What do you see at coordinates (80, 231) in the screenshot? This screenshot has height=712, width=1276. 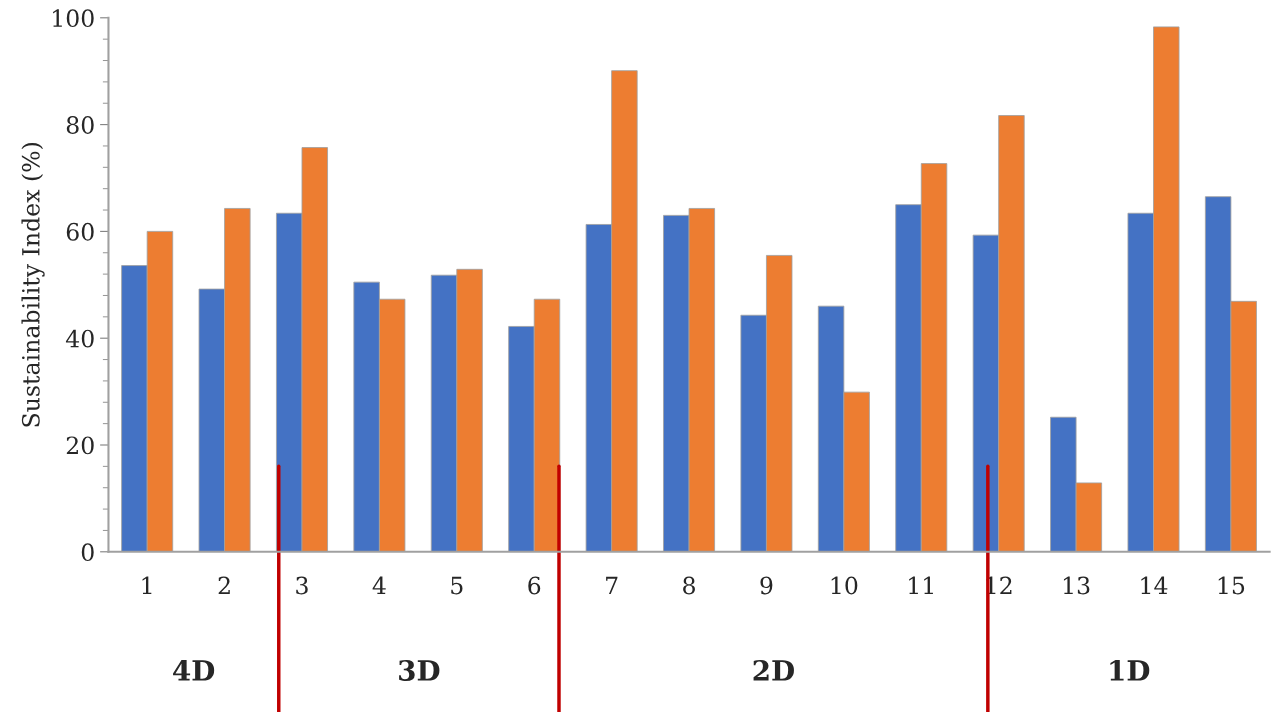 I see `y-tick-label: 60` at bounding box center [80, 231].